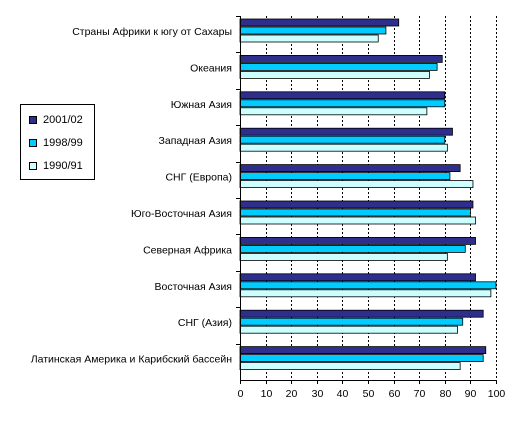 The width and height of the screenshot is (513, 421). What do you see at coordinates (63, 120) in the screenshot?
I see `legend-label-2001-02: 2001/02` at bounding box center [63, 120].